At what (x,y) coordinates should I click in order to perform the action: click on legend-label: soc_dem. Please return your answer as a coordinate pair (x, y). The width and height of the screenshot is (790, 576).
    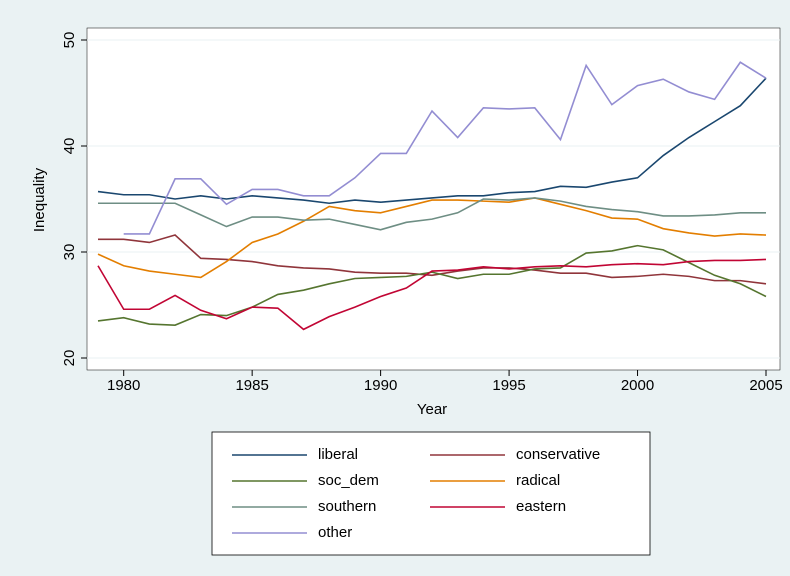
    Looking at the image, I should click on (348, 480).